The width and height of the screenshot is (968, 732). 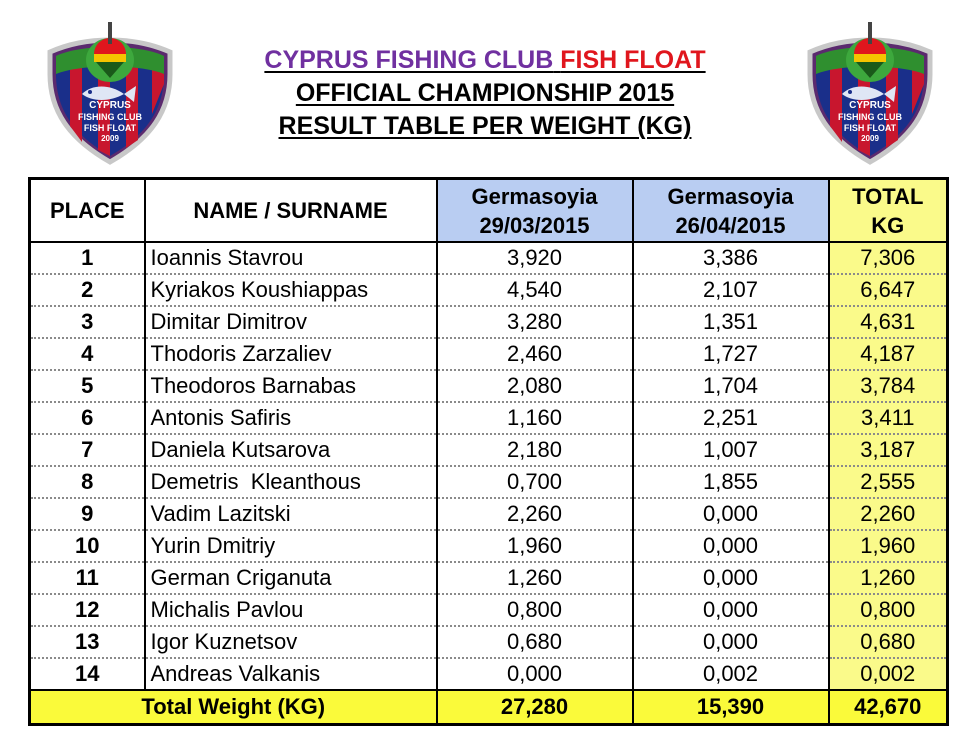 I want to click on cell-place: 12, so click(x=87, y=610).